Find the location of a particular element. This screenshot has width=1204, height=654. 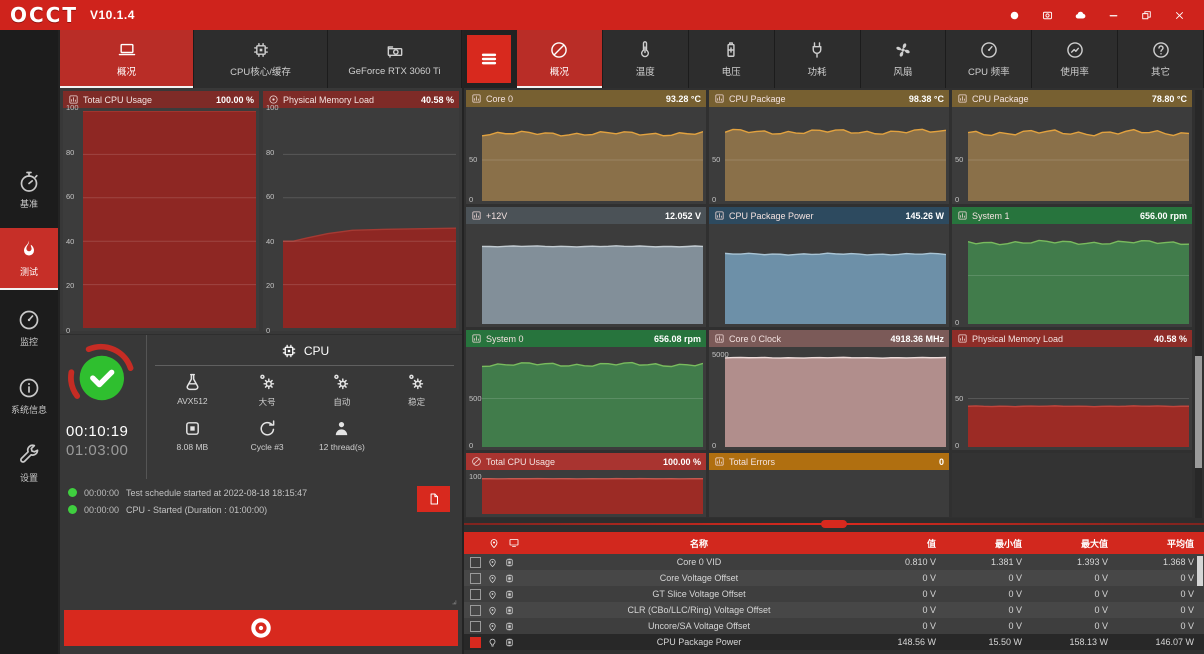

tile-title: Core 0 is located at coordinates (500, 98).